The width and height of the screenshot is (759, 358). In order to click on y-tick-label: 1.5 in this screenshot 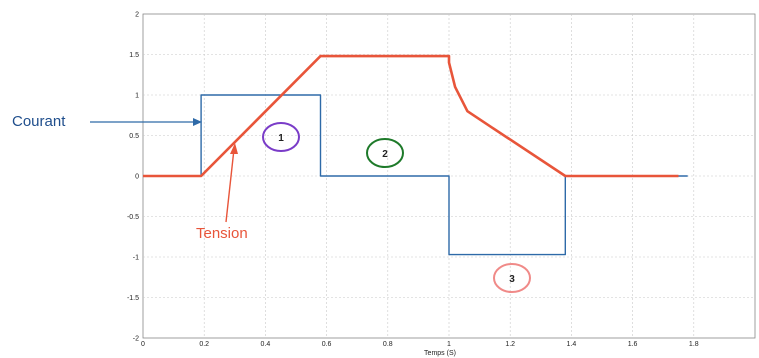, I will do `click(134, 55)`.